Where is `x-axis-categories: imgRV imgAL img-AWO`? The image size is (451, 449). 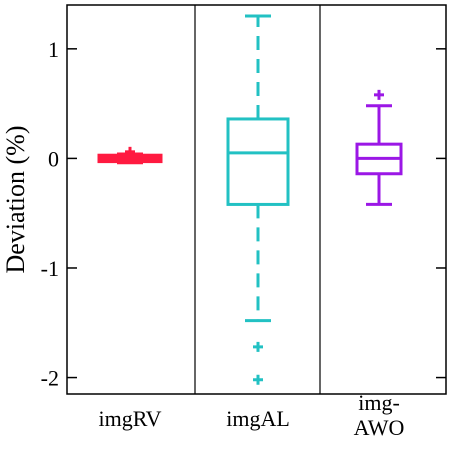 x-axis-categories: imgRV imgAL img-AWO is located at coordinates (251, 415).